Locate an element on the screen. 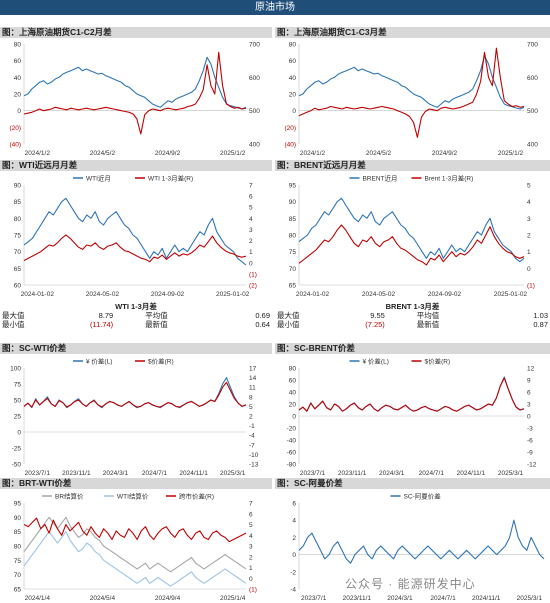 This screenshot has width=550, height=603. y-tick-label: -60 is located at coordinates (292, 453).